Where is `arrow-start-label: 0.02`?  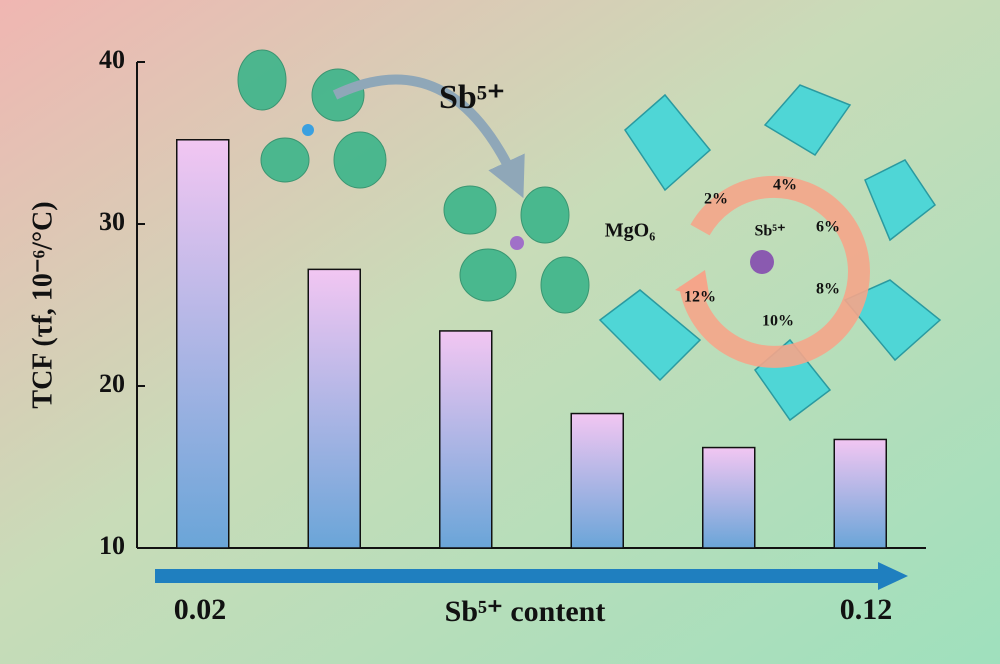 arrow-start-label: 0.02 is located at coordinates (200, 609).